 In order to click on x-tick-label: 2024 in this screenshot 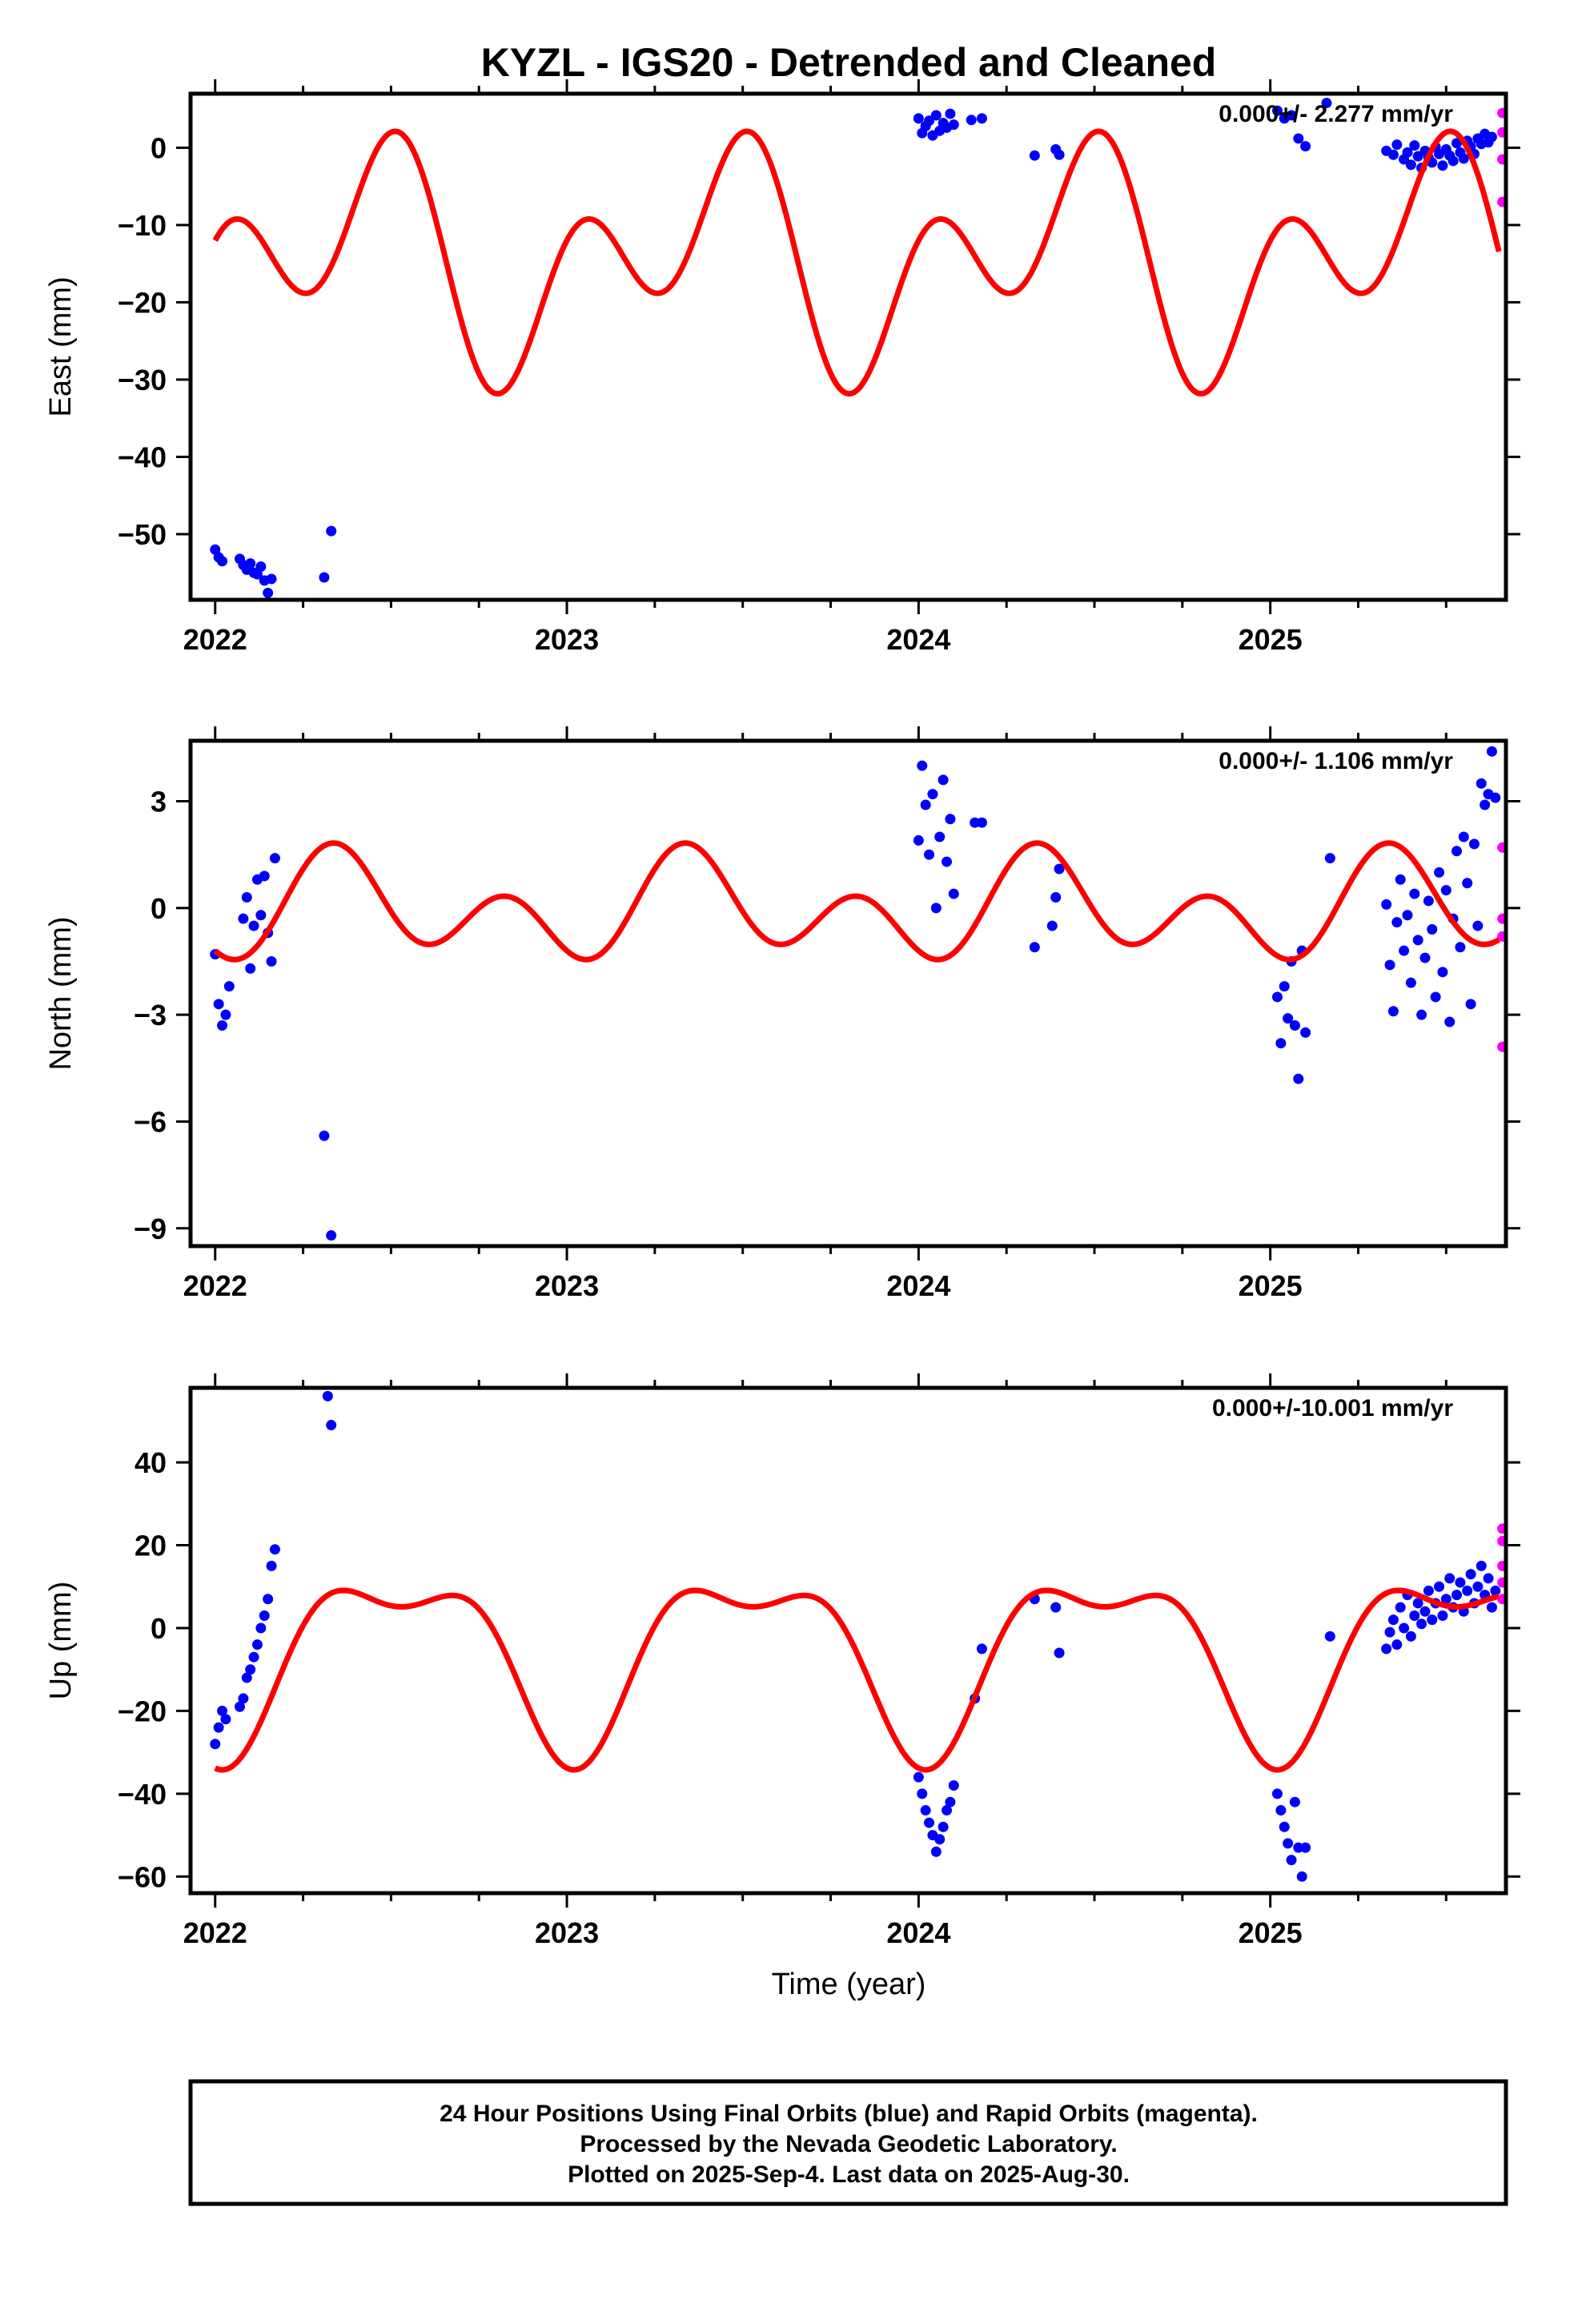, I will do `click(918, 1285)`.